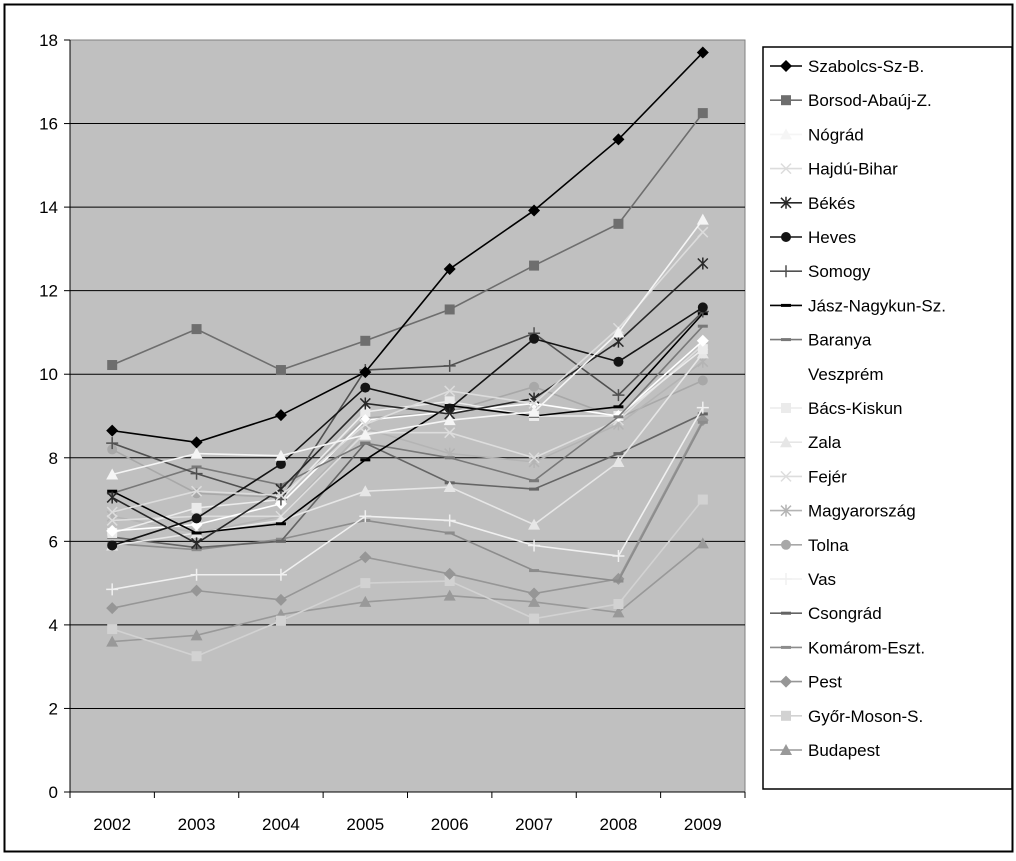  What do you see at coordinates (844, 750) in the screenshot?
I see `legend-label: Budapest` at bounding box center [844, 750].